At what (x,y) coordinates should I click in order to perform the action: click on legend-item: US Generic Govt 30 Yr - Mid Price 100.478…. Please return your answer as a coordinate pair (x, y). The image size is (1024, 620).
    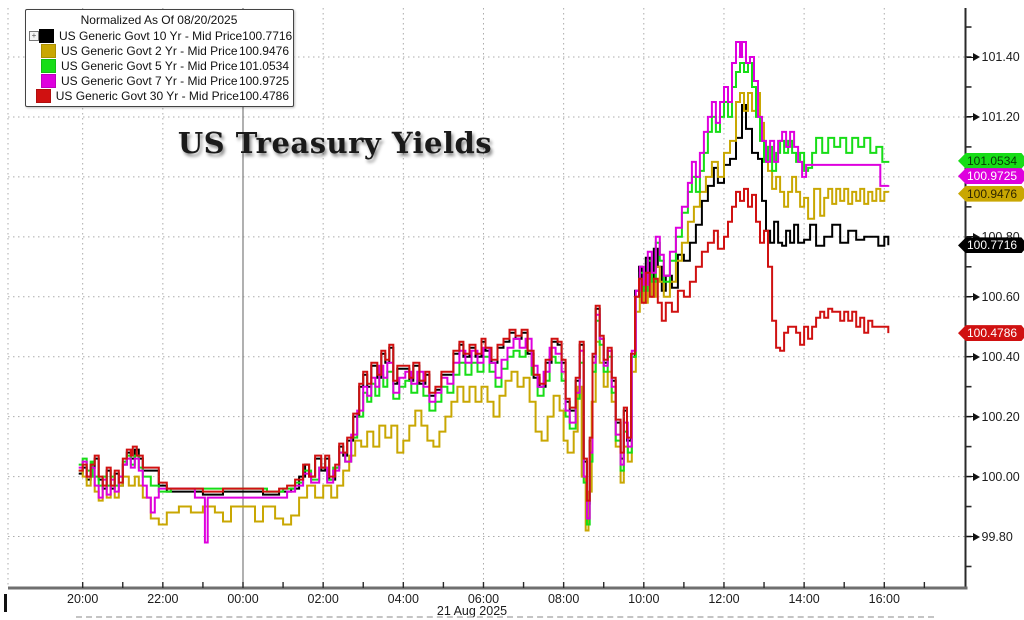
    Looking at the image, I should click on (159, 95).